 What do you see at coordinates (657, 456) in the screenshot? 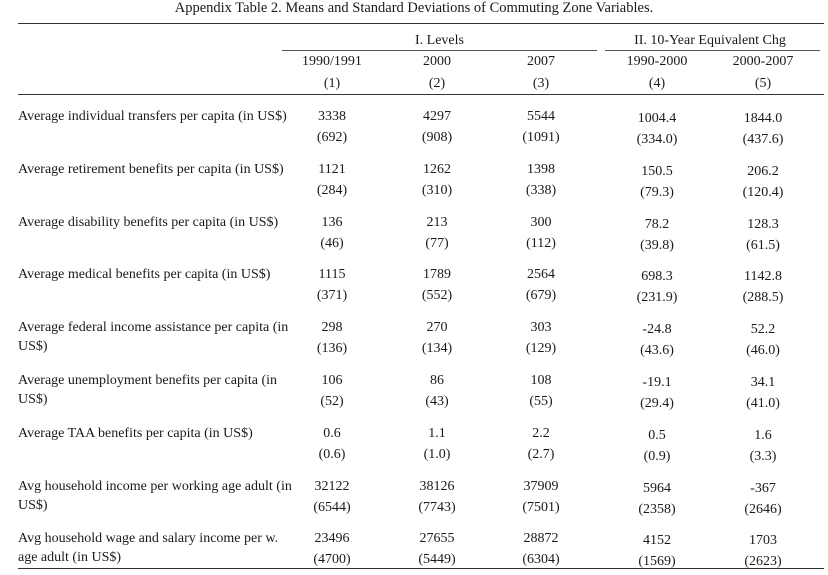
I see `sd-cell: (0.9)` at bounding box center [657, 456].